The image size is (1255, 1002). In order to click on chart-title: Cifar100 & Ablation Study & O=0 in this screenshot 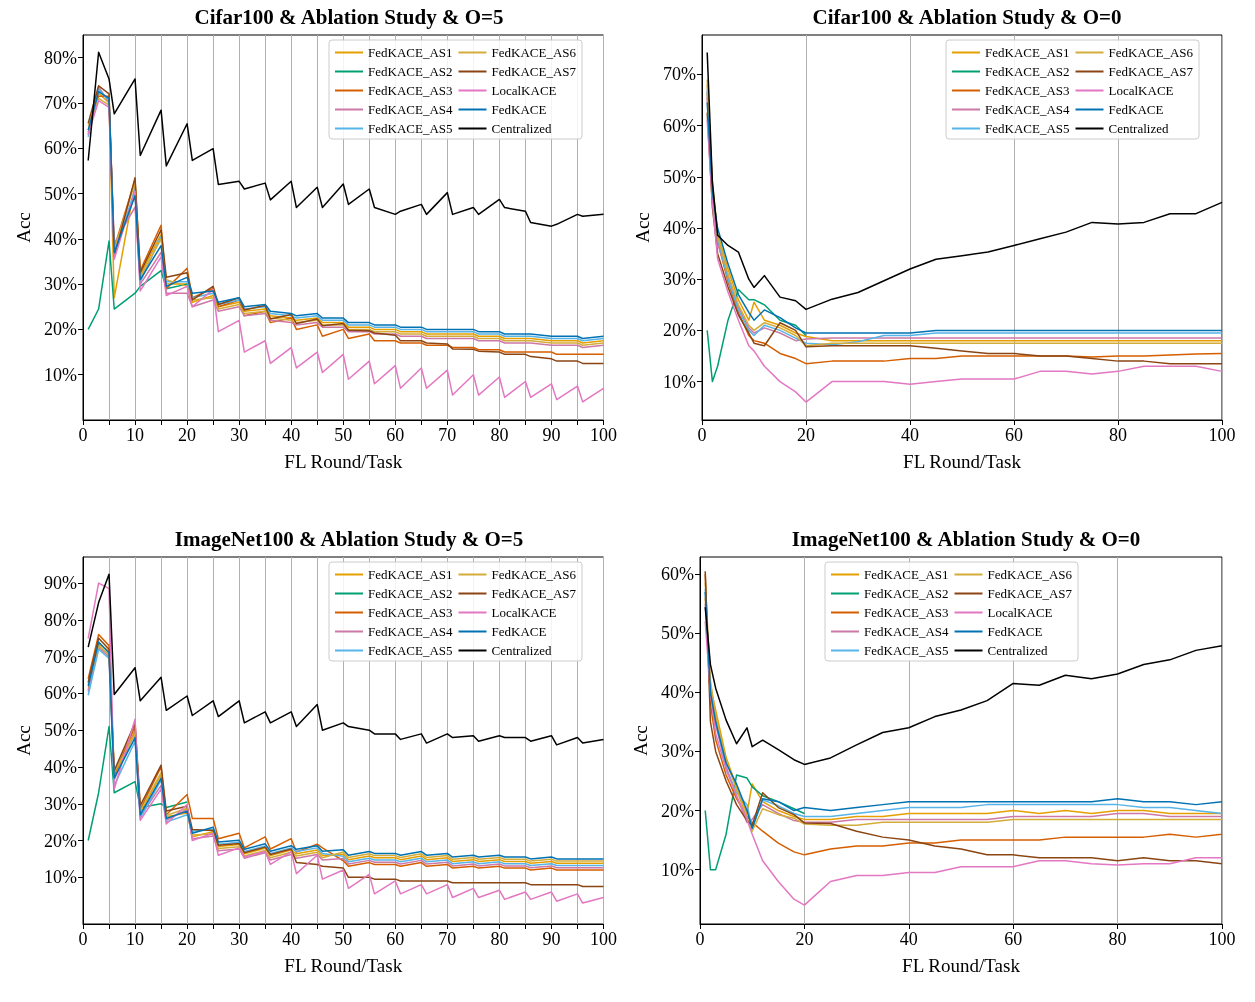, I will do `click(967, 16)`.